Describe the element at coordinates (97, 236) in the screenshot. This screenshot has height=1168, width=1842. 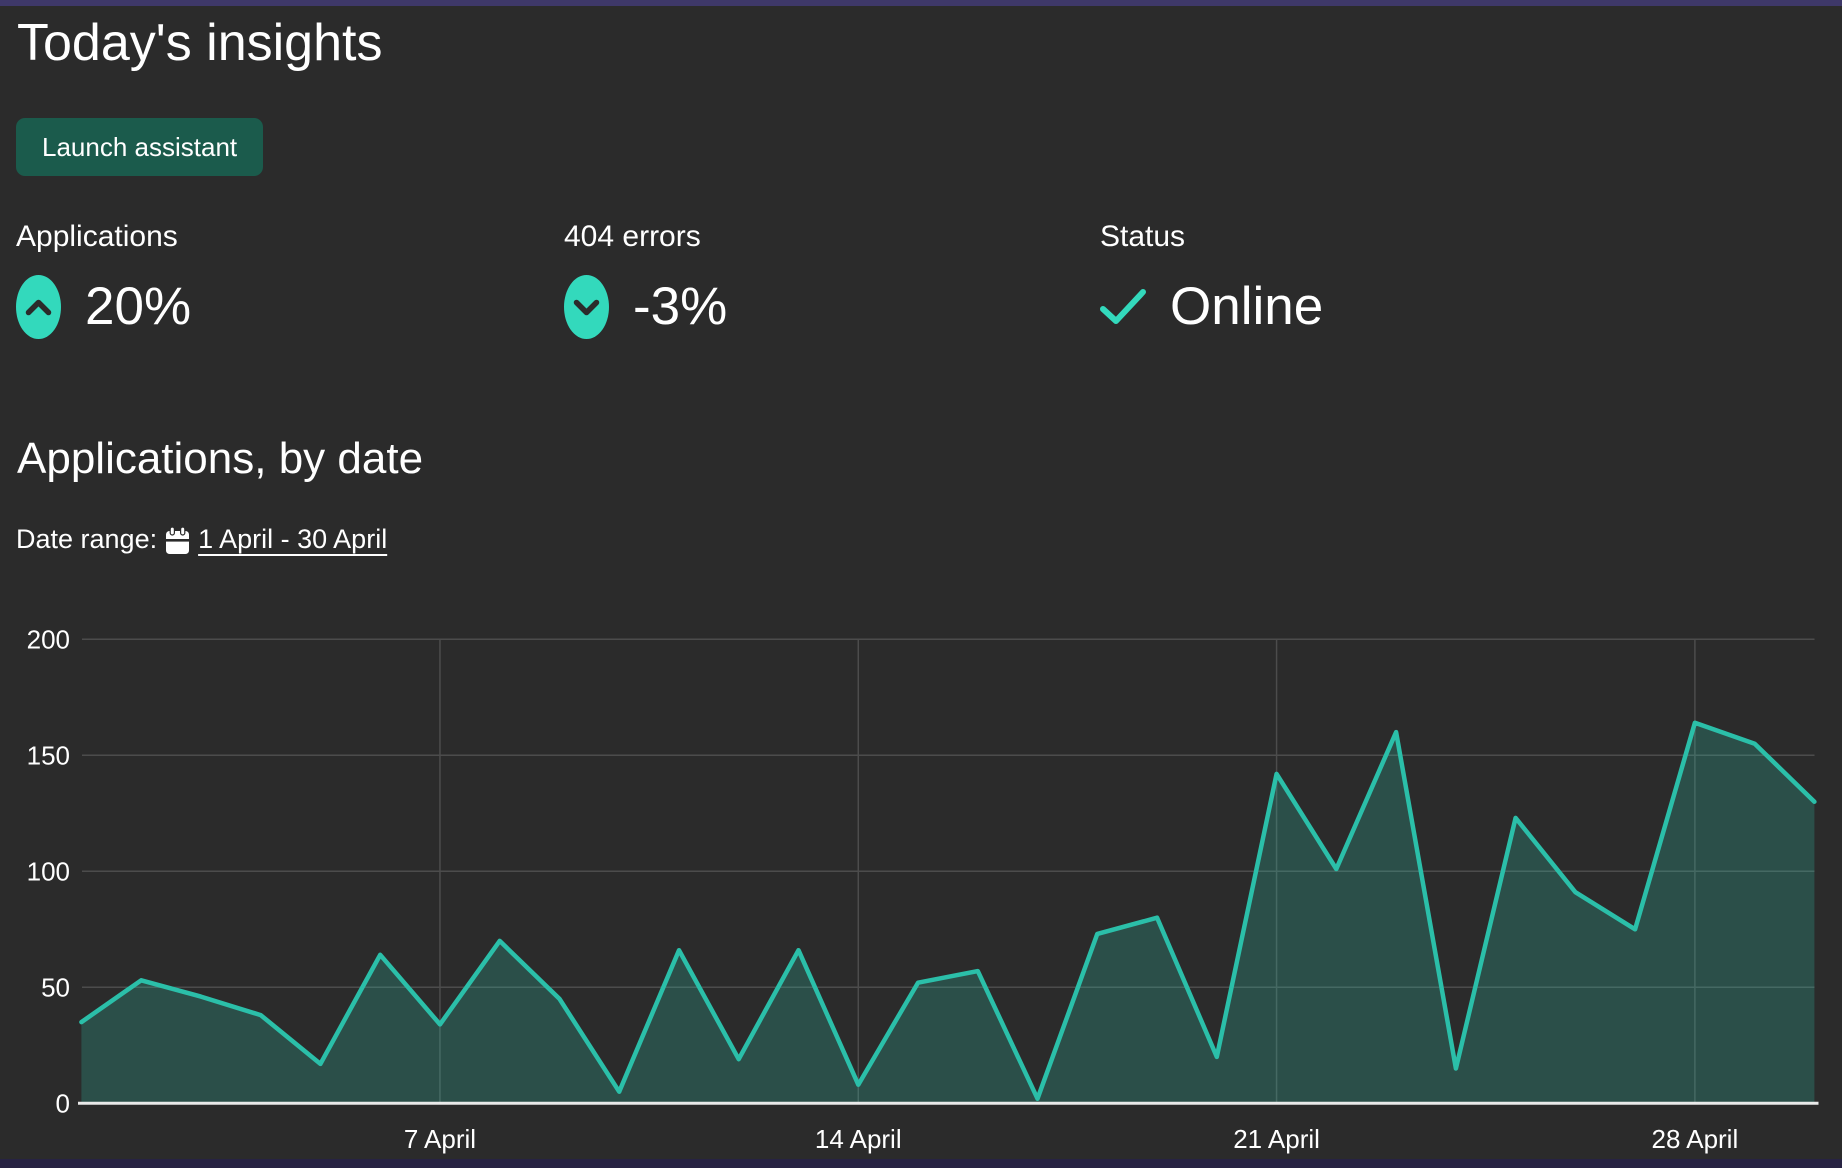
I see `stat-label: Applications` at that location.